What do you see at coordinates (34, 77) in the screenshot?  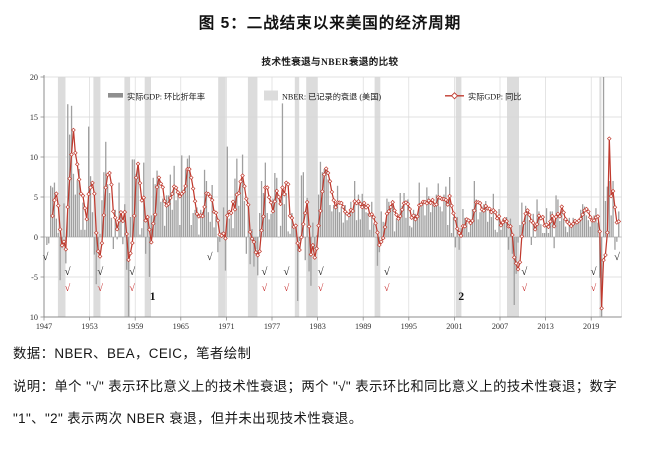 I see `y-tick-label: 20` at bounding box center [34, 77].